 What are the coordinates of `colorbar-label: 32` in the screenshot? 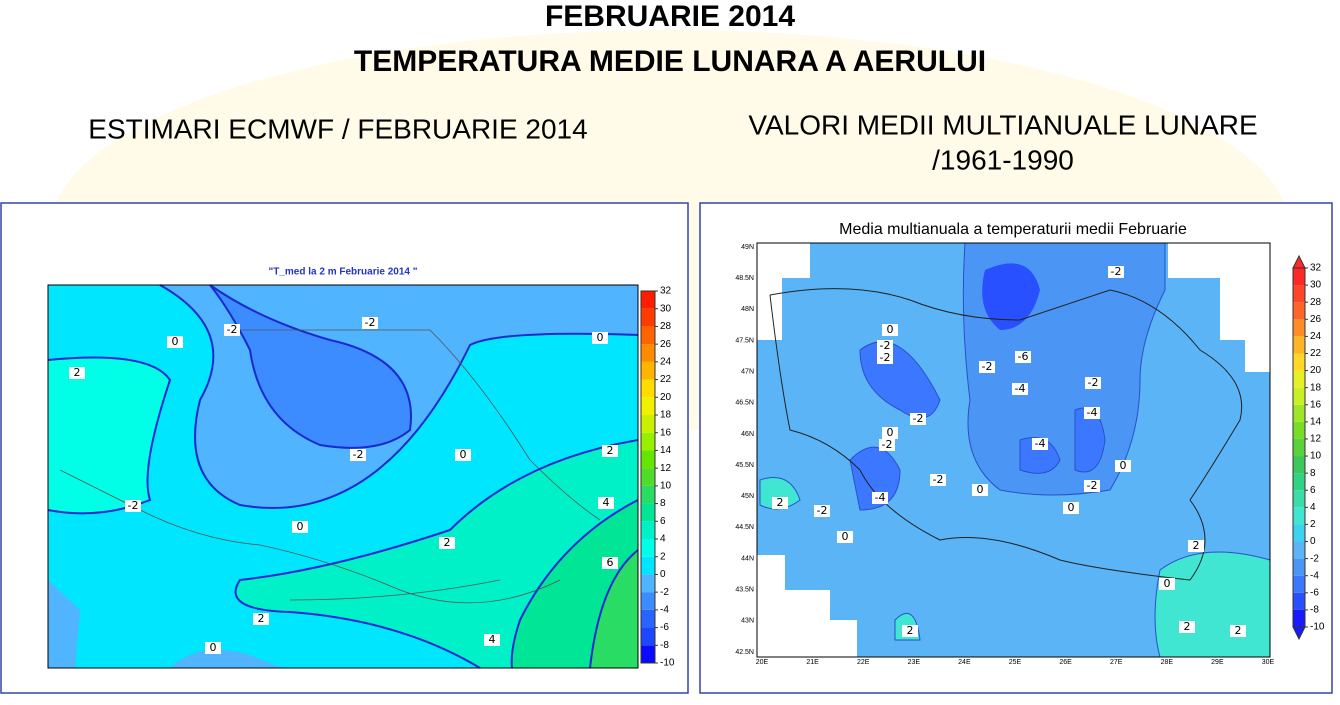 It's located at (1316, 268).